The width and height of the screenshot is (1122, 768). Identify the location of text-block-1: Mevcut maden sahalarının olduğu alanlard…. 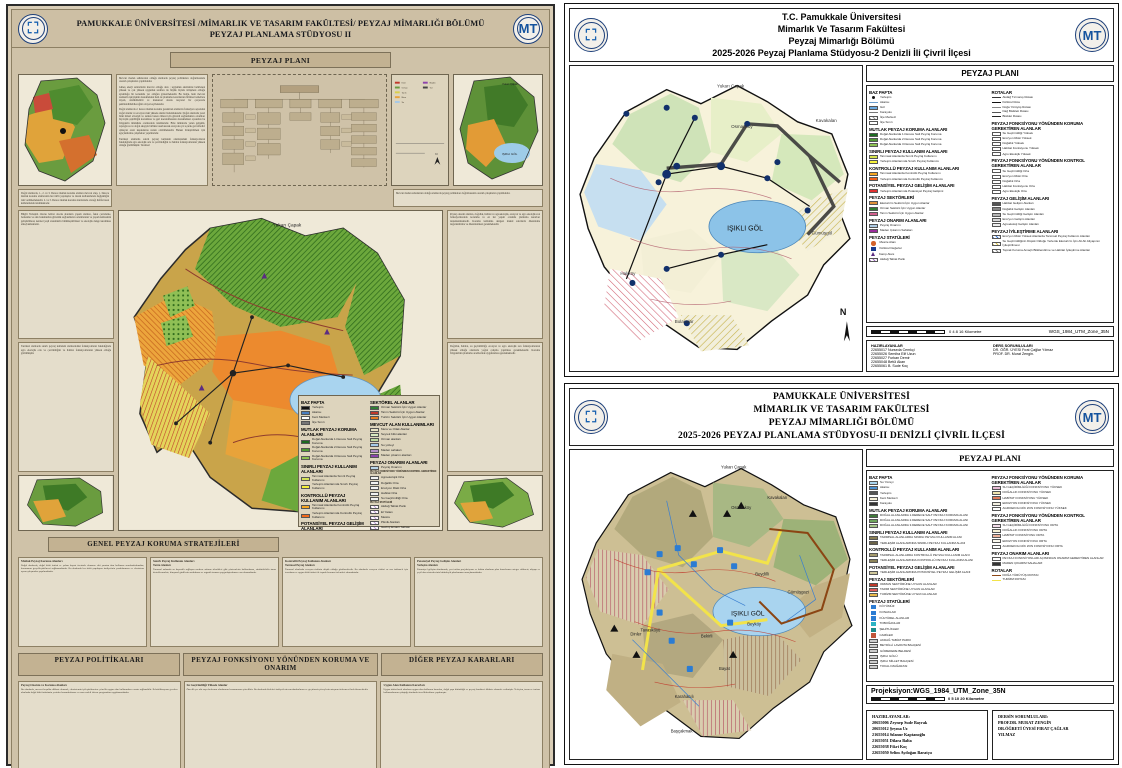
(162, 130).